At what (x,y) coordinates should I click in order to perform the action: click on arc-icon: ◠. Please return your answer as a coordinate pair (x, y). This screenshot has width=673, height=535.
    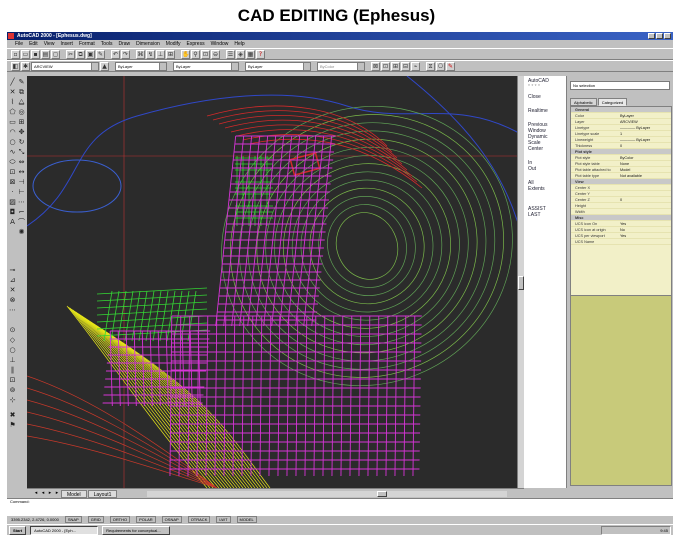
    Looking at the image, I should click on (12, 132).